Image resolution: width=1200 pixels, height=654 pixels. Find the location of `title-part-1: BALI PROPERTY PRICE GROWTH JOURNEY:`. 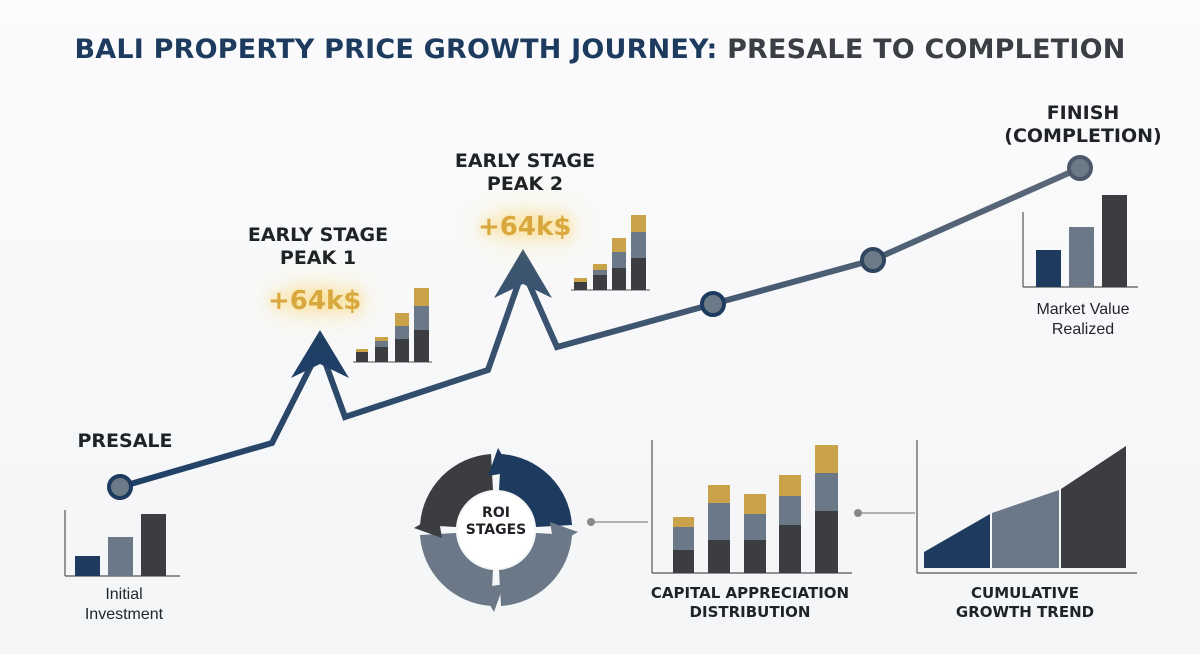

title-part-1: BALI PROPERTY PRICE GROWTH JOURNEY: is located at coordinates (396, 49).